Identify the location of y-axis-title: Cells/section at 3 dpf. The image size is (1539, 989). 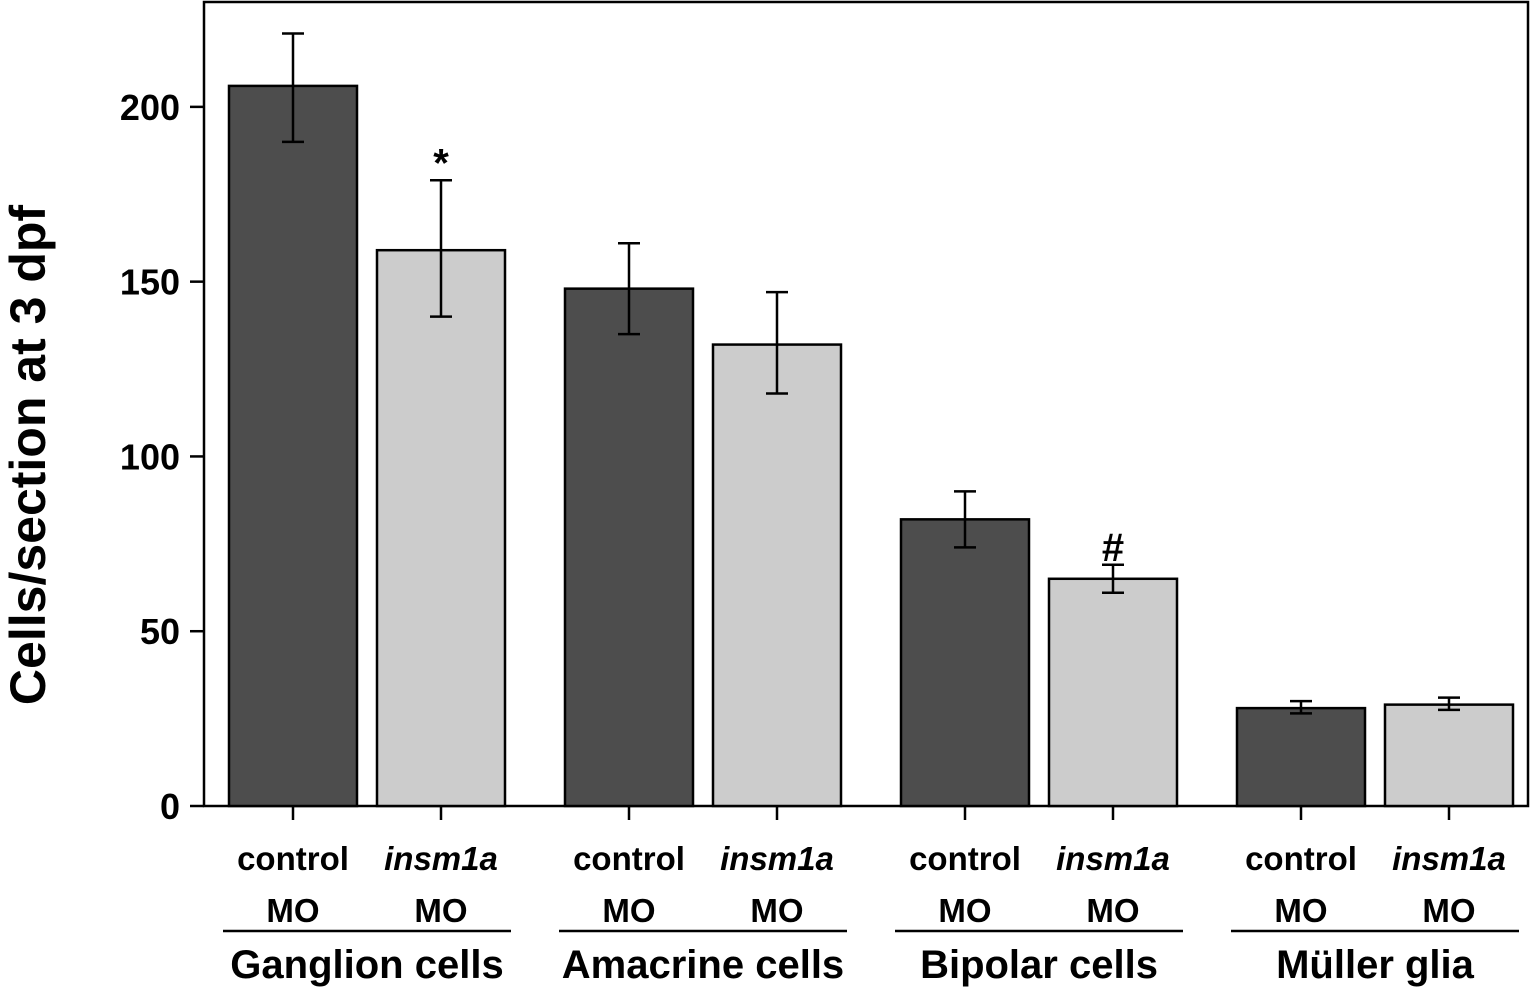
(28, 455).